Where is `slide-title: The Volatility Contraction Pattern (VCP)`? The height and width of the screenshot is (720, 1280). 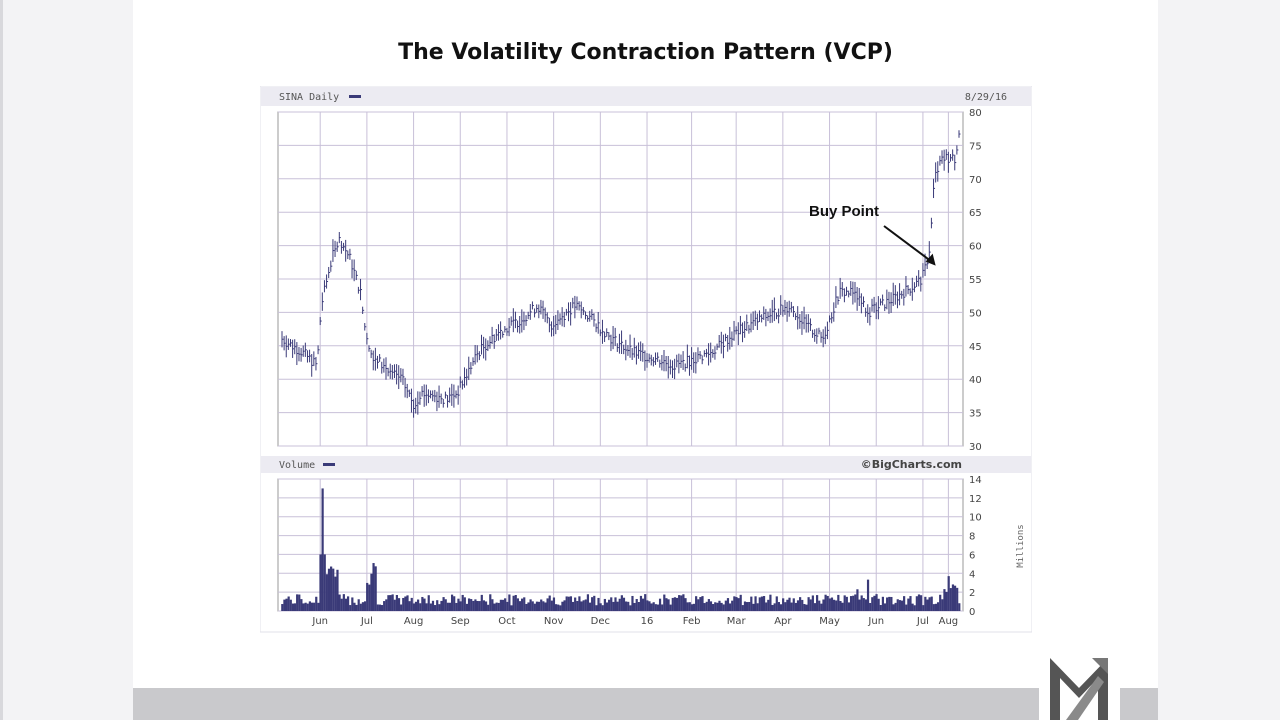
slide-title: The Volatility Contraction Pattern (VCP) is located at coordinates (645, 52).